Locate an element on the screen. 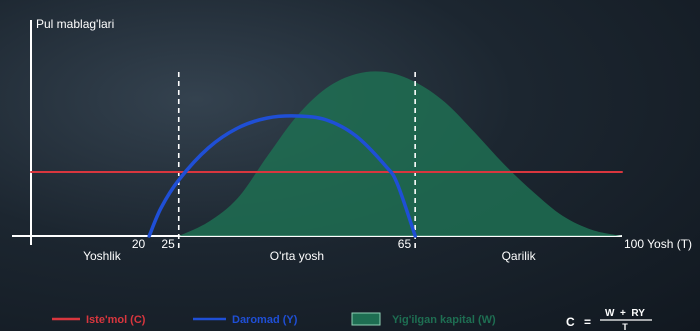 Image resolution: width=700 pixels, height=331 pixels. x-tick-label: 25 is located at coordinates (168, 244).